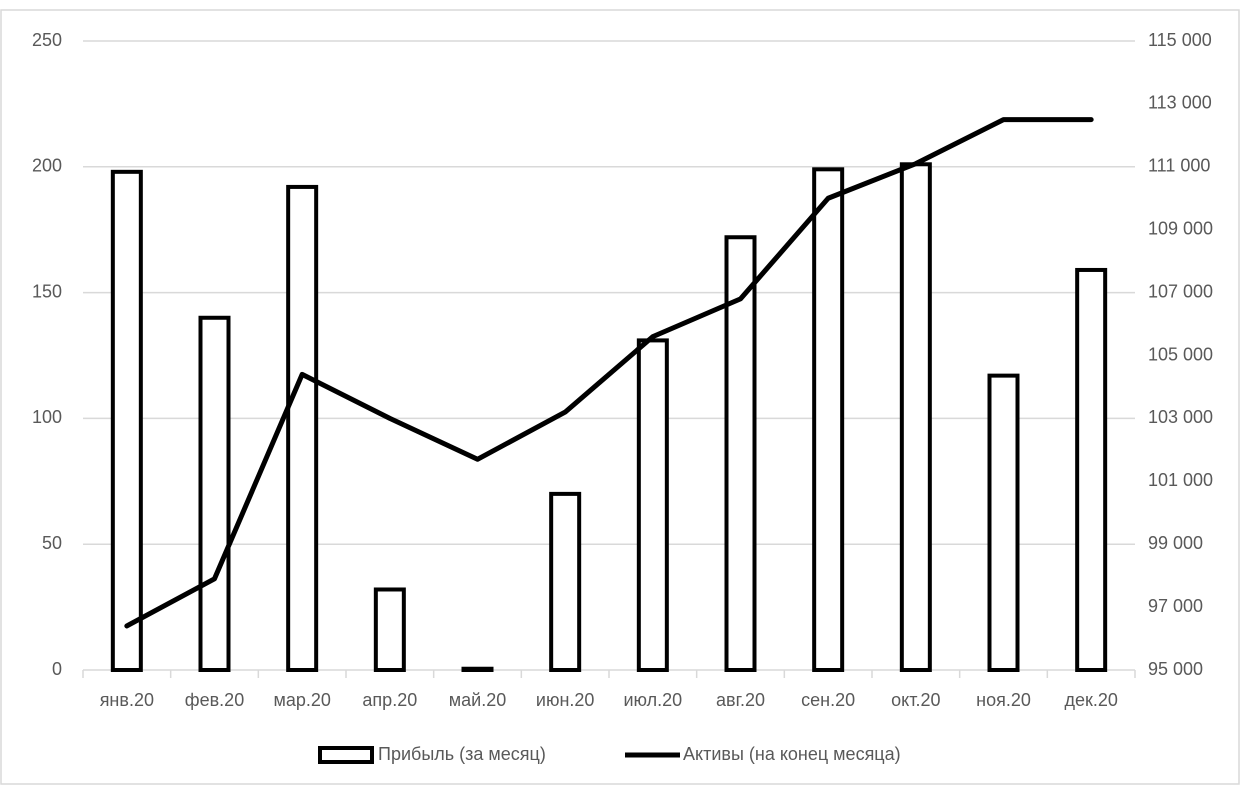 The width and height of the screenshot is (1243, 787). Describe the element at coordinates (52, 543) in the screenshot. I see `y-tick-label: 50` at that location.